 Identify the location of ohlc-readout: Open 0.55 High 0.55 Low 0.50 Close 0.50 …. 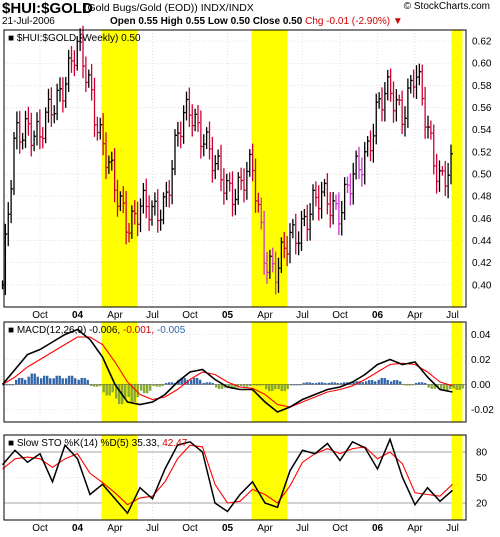
(256, 21).